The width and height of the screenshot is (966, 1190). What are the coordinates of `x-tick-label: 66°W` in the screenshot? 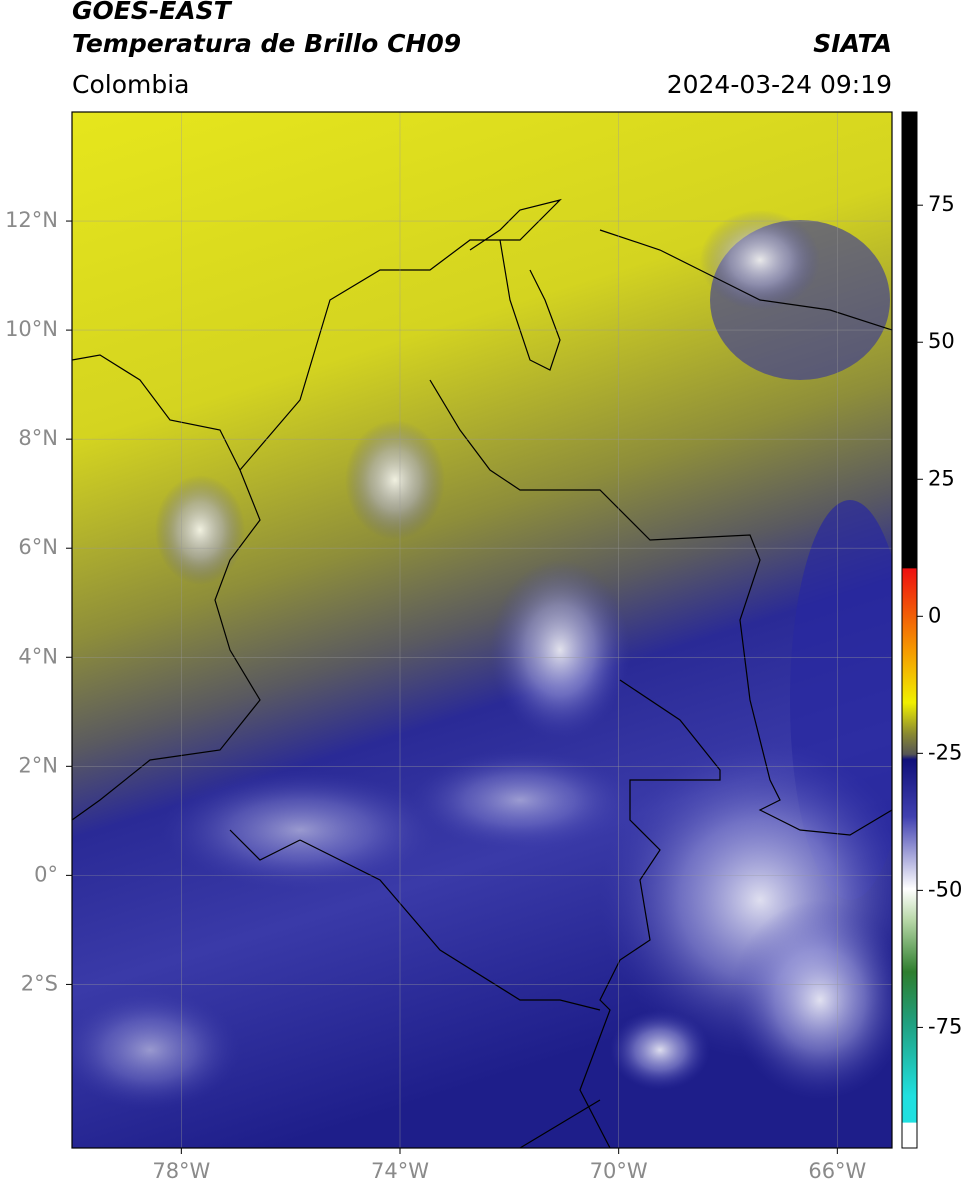 It's located at (837, 1171).